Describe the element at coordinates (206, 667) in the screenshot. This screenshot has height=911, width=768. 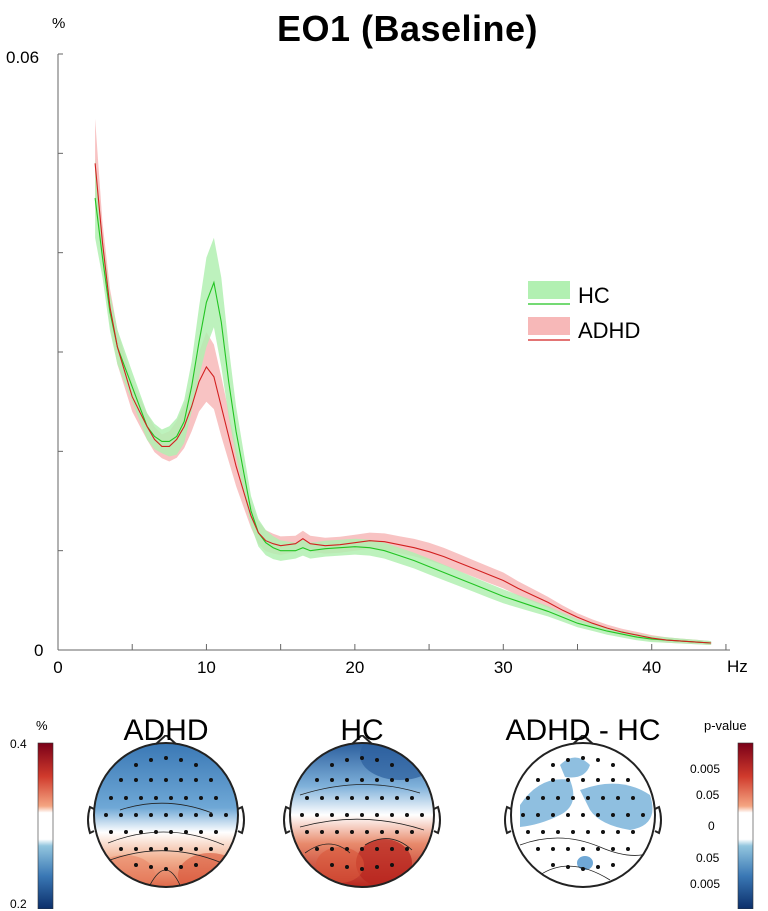
I see `x-tick-label: 10` at that location.